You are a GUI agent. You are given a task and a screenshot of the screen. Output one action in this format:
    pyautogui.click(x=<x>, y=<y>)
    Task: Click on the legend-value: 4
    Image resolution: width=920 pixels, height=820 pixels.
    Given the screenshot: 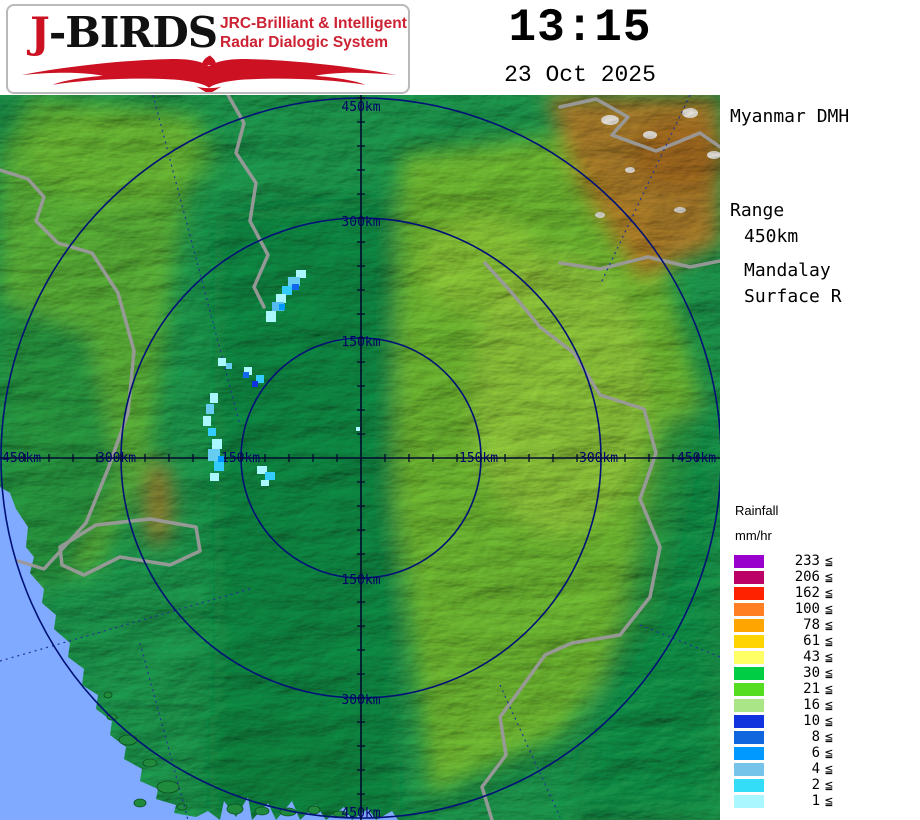 What is the action you would take?
    pyautogui.click(x=815, y=769)
    